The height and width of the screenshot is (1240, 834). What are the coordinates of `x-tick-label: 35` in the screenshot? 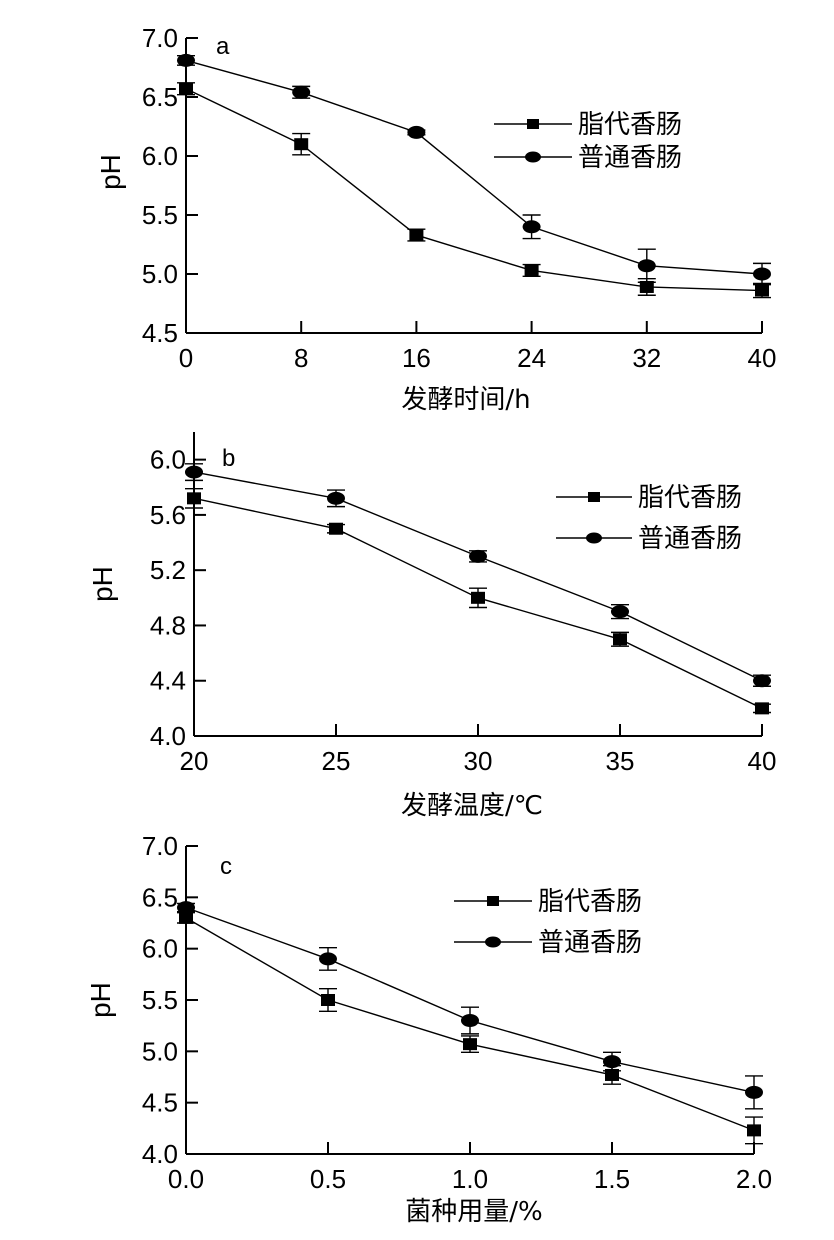 It's located at (620, 761).